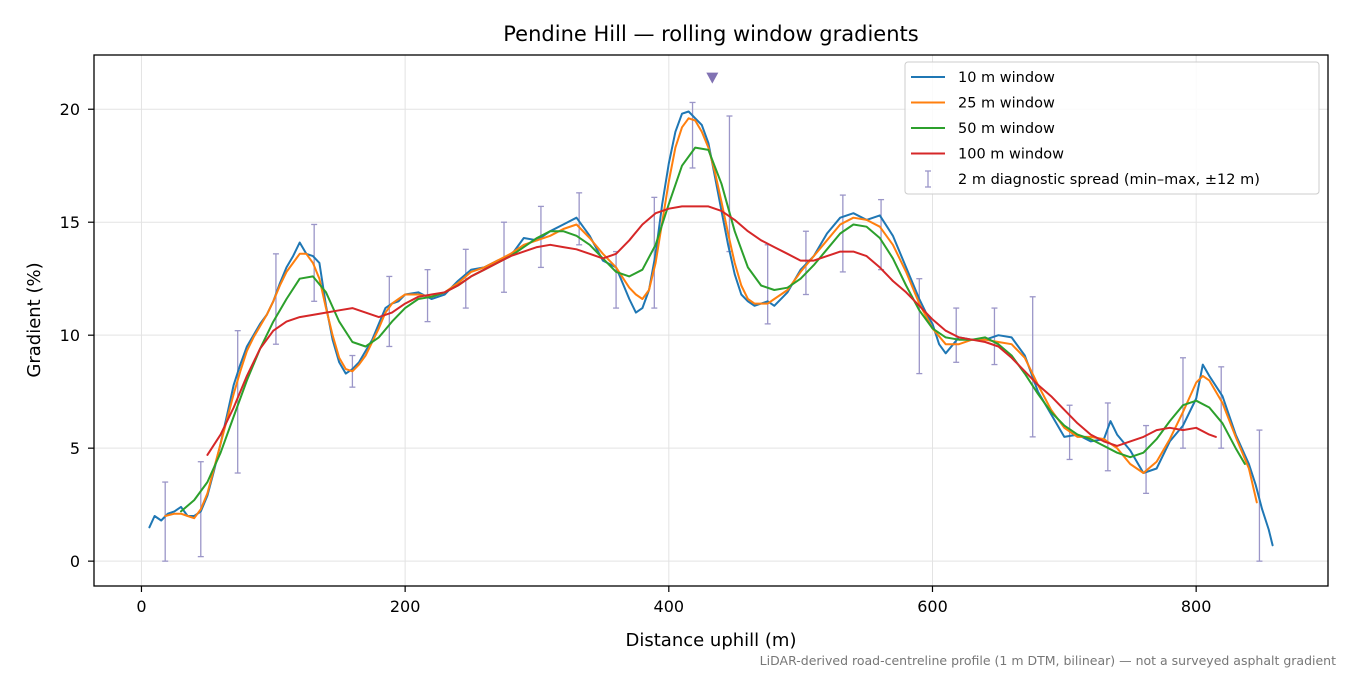  What do you see at coordinates (70, 335) in the screenshot?
I see `y-tick-label: 10` at bounding box center [70, 335].